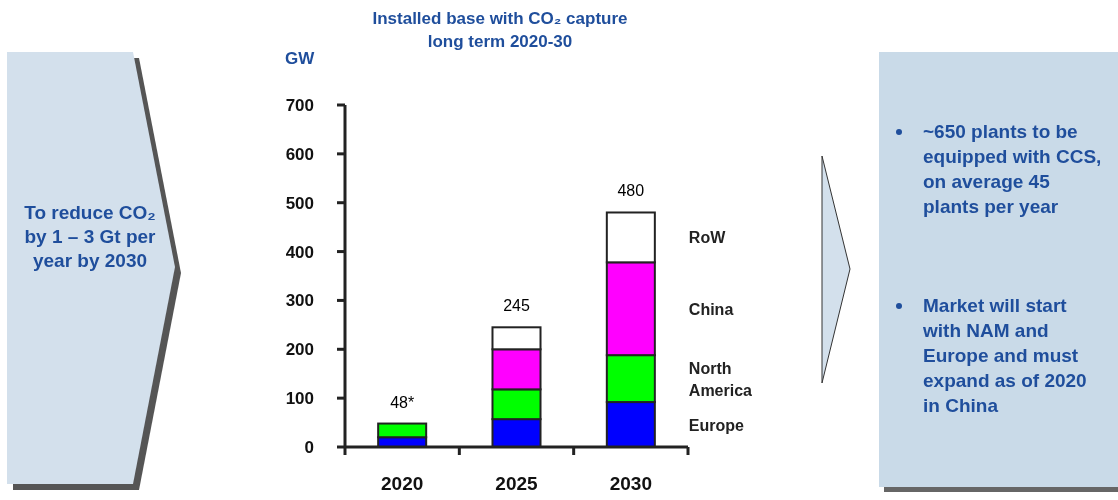 Image resolution: width=1118 pixels, height=500 pixels. Describe the element at coordinates (299, 154) in the screenshot. I see `y-tick-label: 600` at that location.